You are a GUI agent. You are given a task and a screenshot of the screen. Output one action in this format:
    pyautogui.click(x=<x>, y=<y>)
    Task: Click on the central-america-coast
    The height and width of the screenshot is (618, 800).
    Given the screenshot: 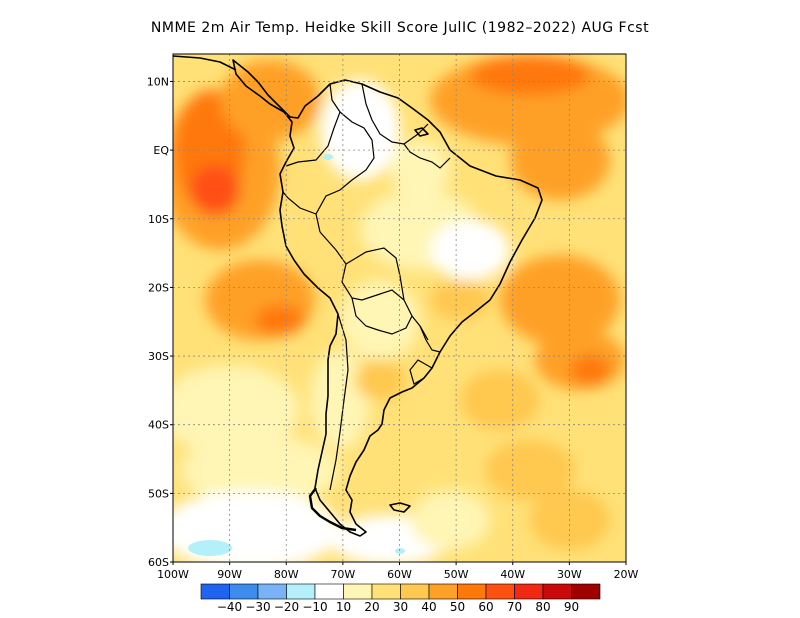 What is the action you would take?
    pyautogui.click(x=205, y=63)
    